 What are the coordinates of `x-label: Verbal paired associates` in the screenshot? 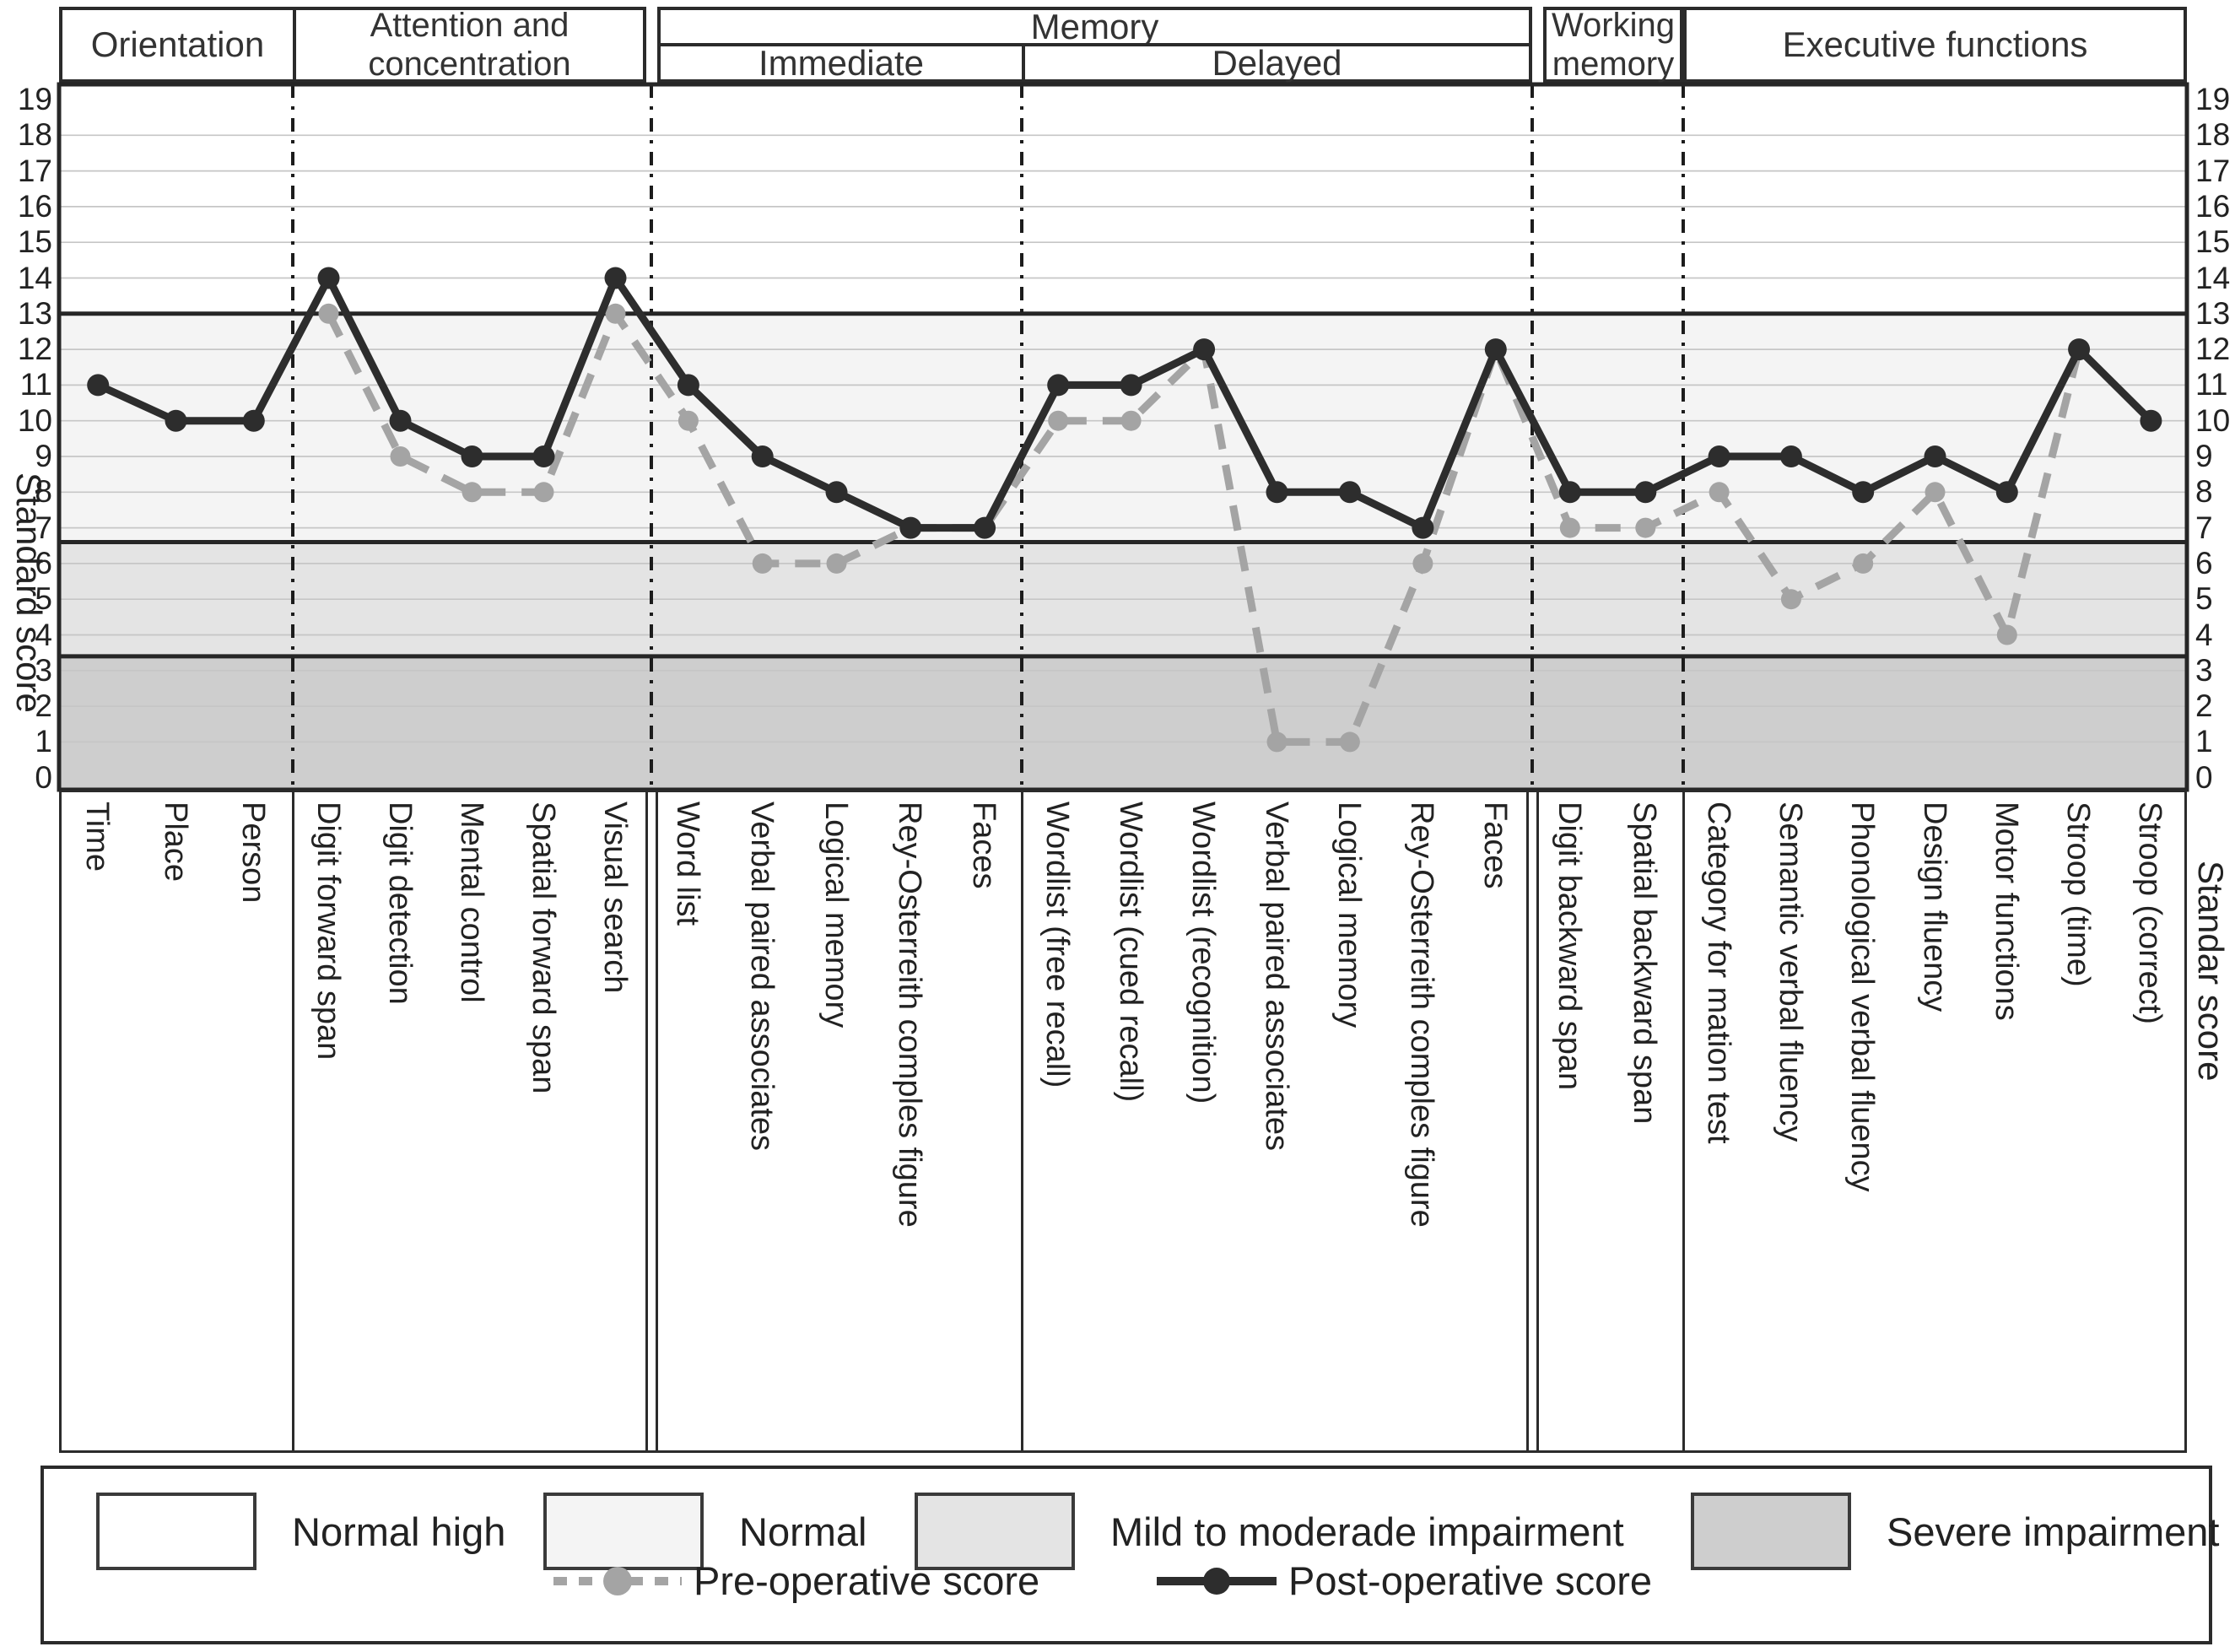 It's located at (1276, 977).